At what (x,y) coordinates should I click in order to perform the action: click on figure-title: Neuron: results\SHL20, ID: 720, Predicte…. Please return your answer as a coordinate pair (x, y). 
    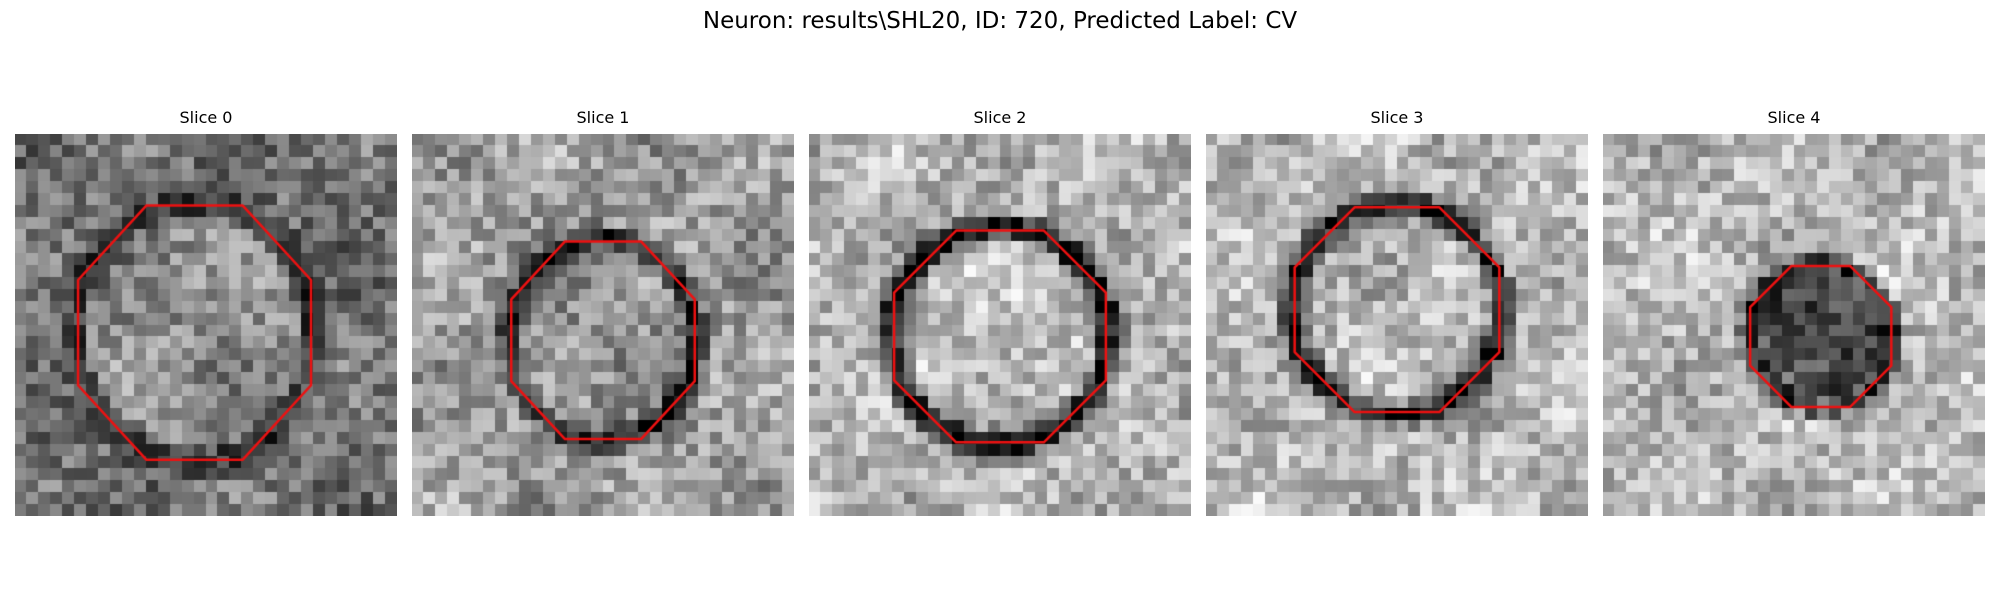
    Looking at the image, I should click on (1000, 21).